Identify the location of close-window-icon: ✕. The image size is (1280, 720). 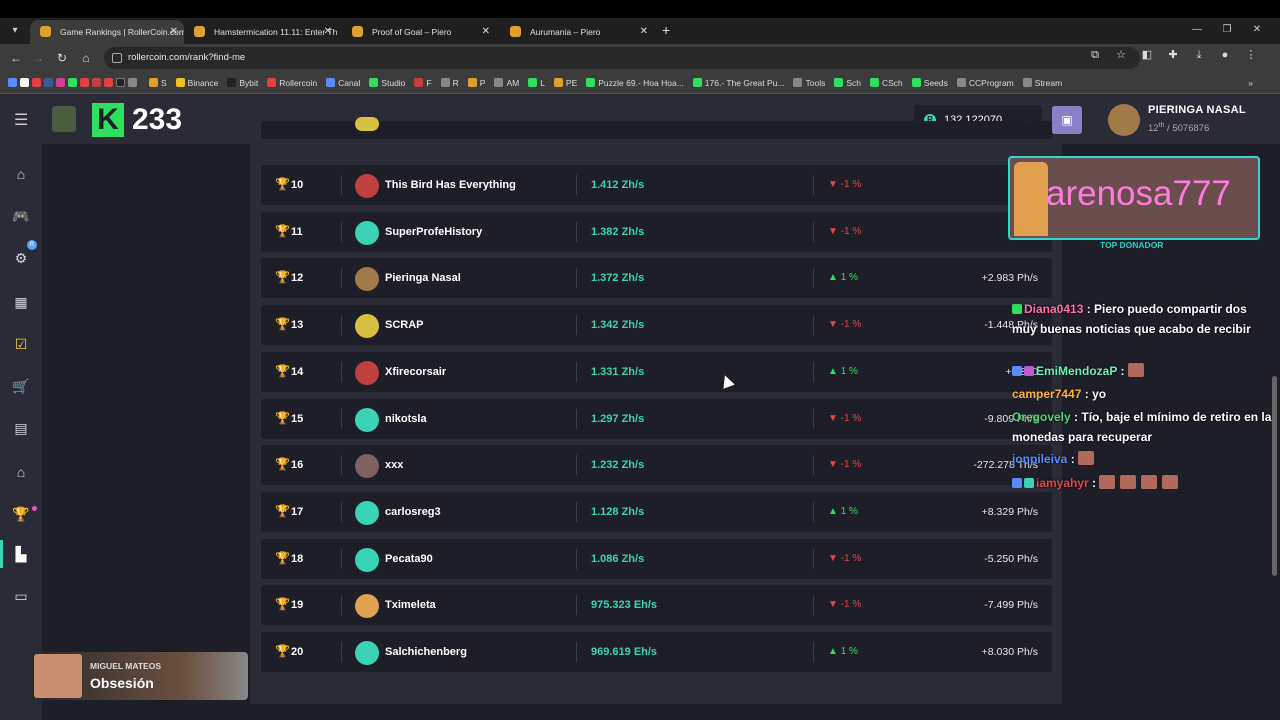
(1257, 29).